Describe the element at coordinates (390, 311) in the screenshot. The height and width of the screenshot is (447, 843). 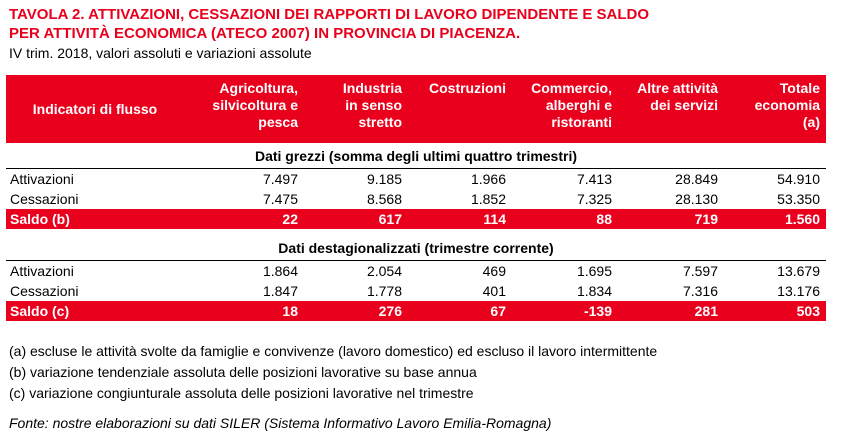
I see `table-cell: 276` at that location.